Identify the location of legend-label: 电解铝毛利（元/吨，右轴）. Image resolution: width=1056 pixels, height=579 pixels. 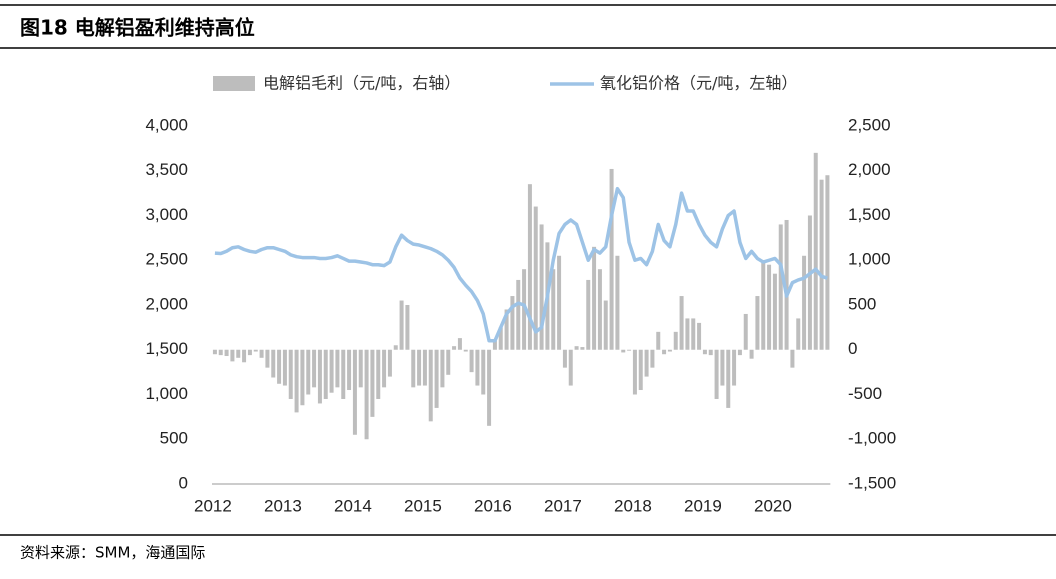
(361, 83).